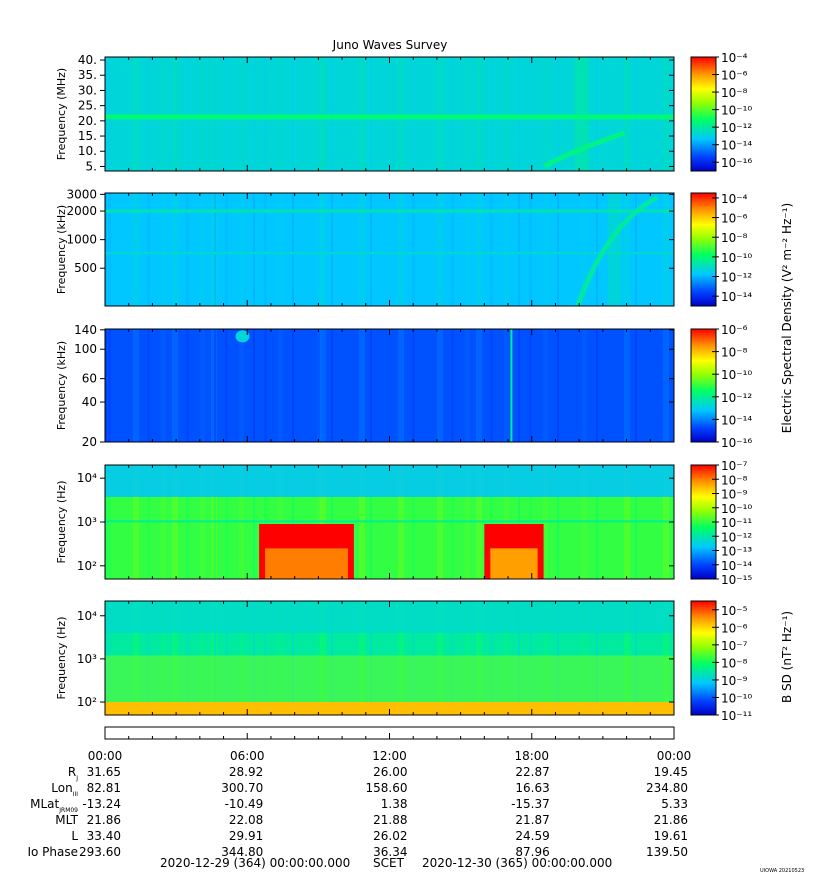  What do you see at coordinates (242, 788) in the screenshot?
I see `ephemeris-value: 300.70` at bounding box center [242, 788].